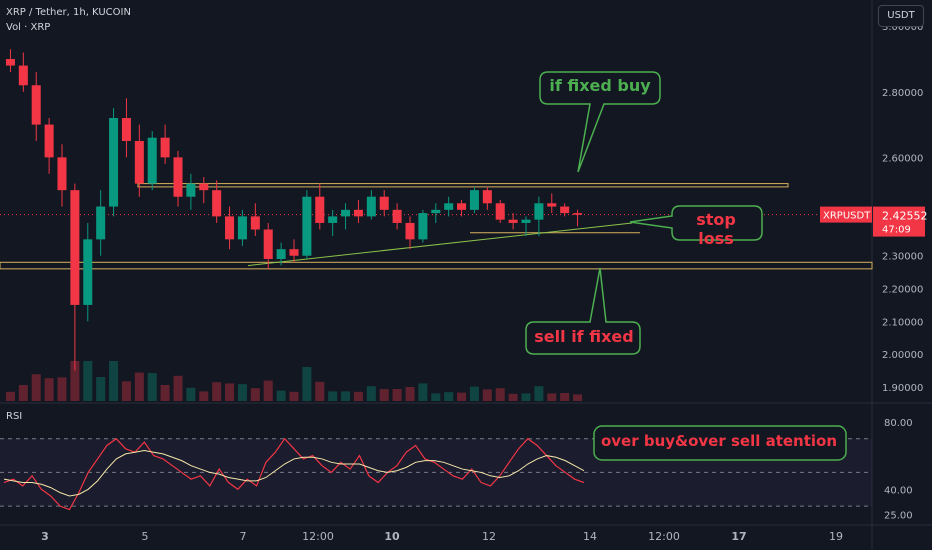  What do you see at coordinates (738, 536) in the screenshot?
I see `time-tick-label: 17` at bounding box center [738, 536].